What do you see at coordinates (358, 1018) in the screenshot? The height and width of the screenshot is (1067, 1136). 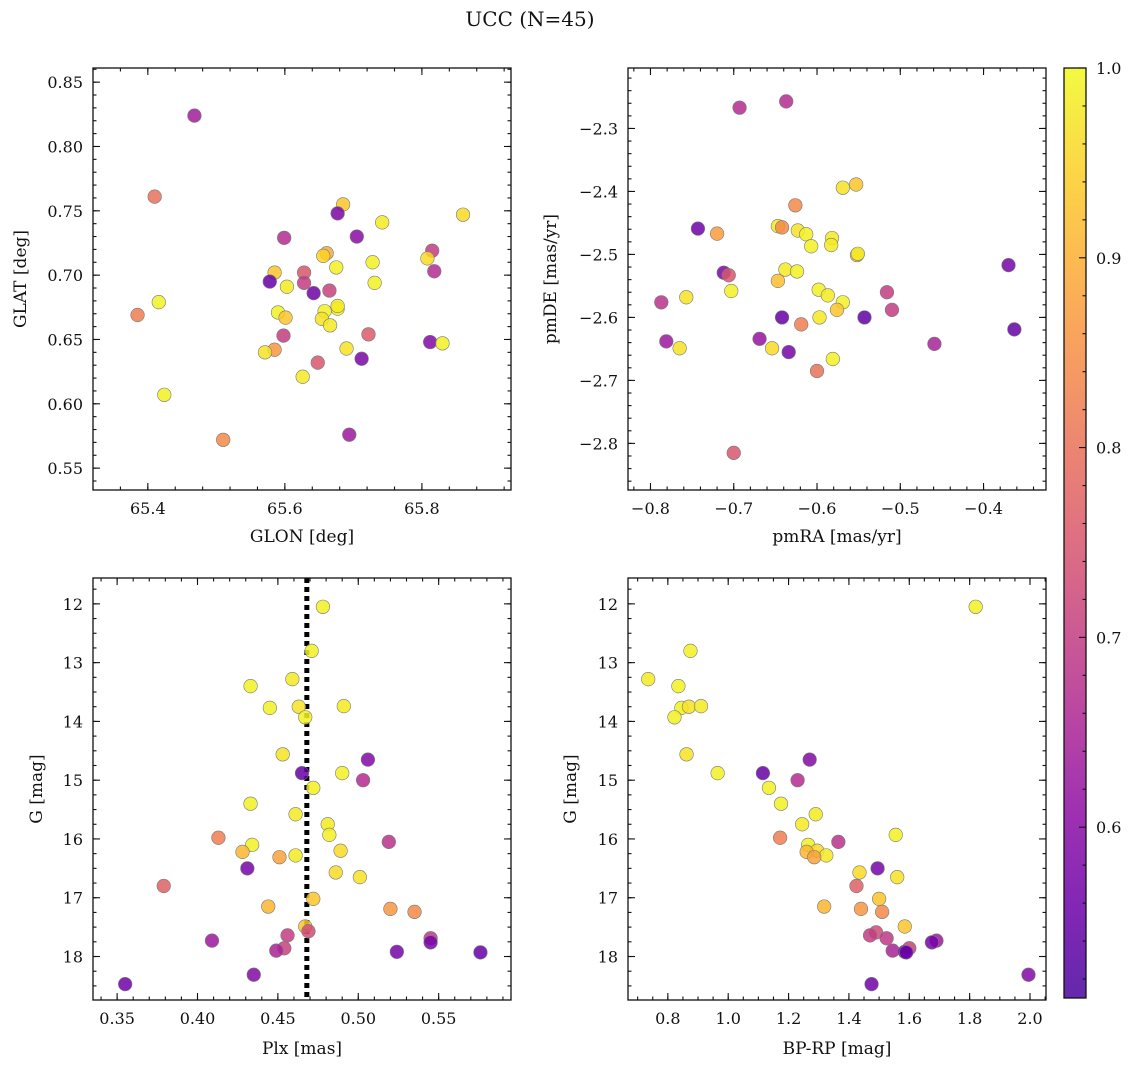 I see `x-tick-label: 0.50` at bounding box center [358, 1018].